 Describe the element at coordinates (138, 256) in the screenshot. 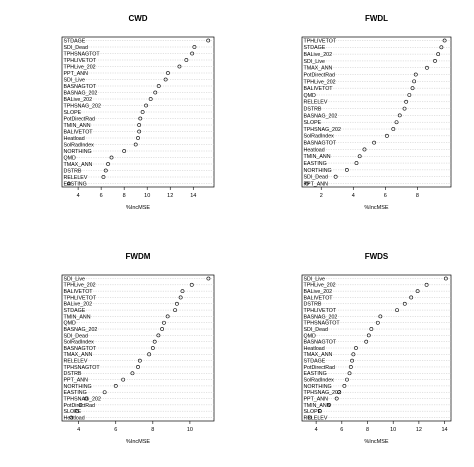

I see `chart-title: FWDM` at that location.